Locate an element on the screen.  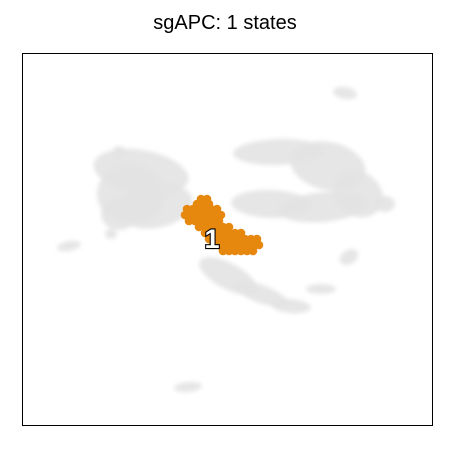
state-1-cells is located at coordinates (222, 225).